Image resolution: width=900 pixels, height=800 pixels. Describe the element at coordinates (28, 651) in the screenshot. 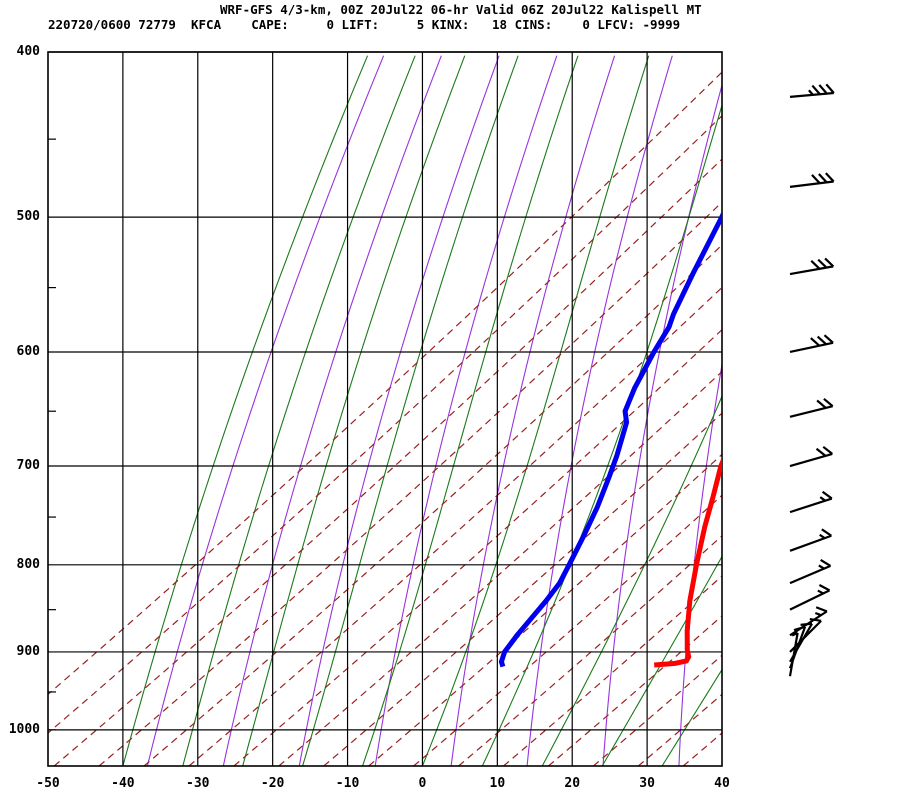

I see `y-axis-tick-label: 900` at that location.